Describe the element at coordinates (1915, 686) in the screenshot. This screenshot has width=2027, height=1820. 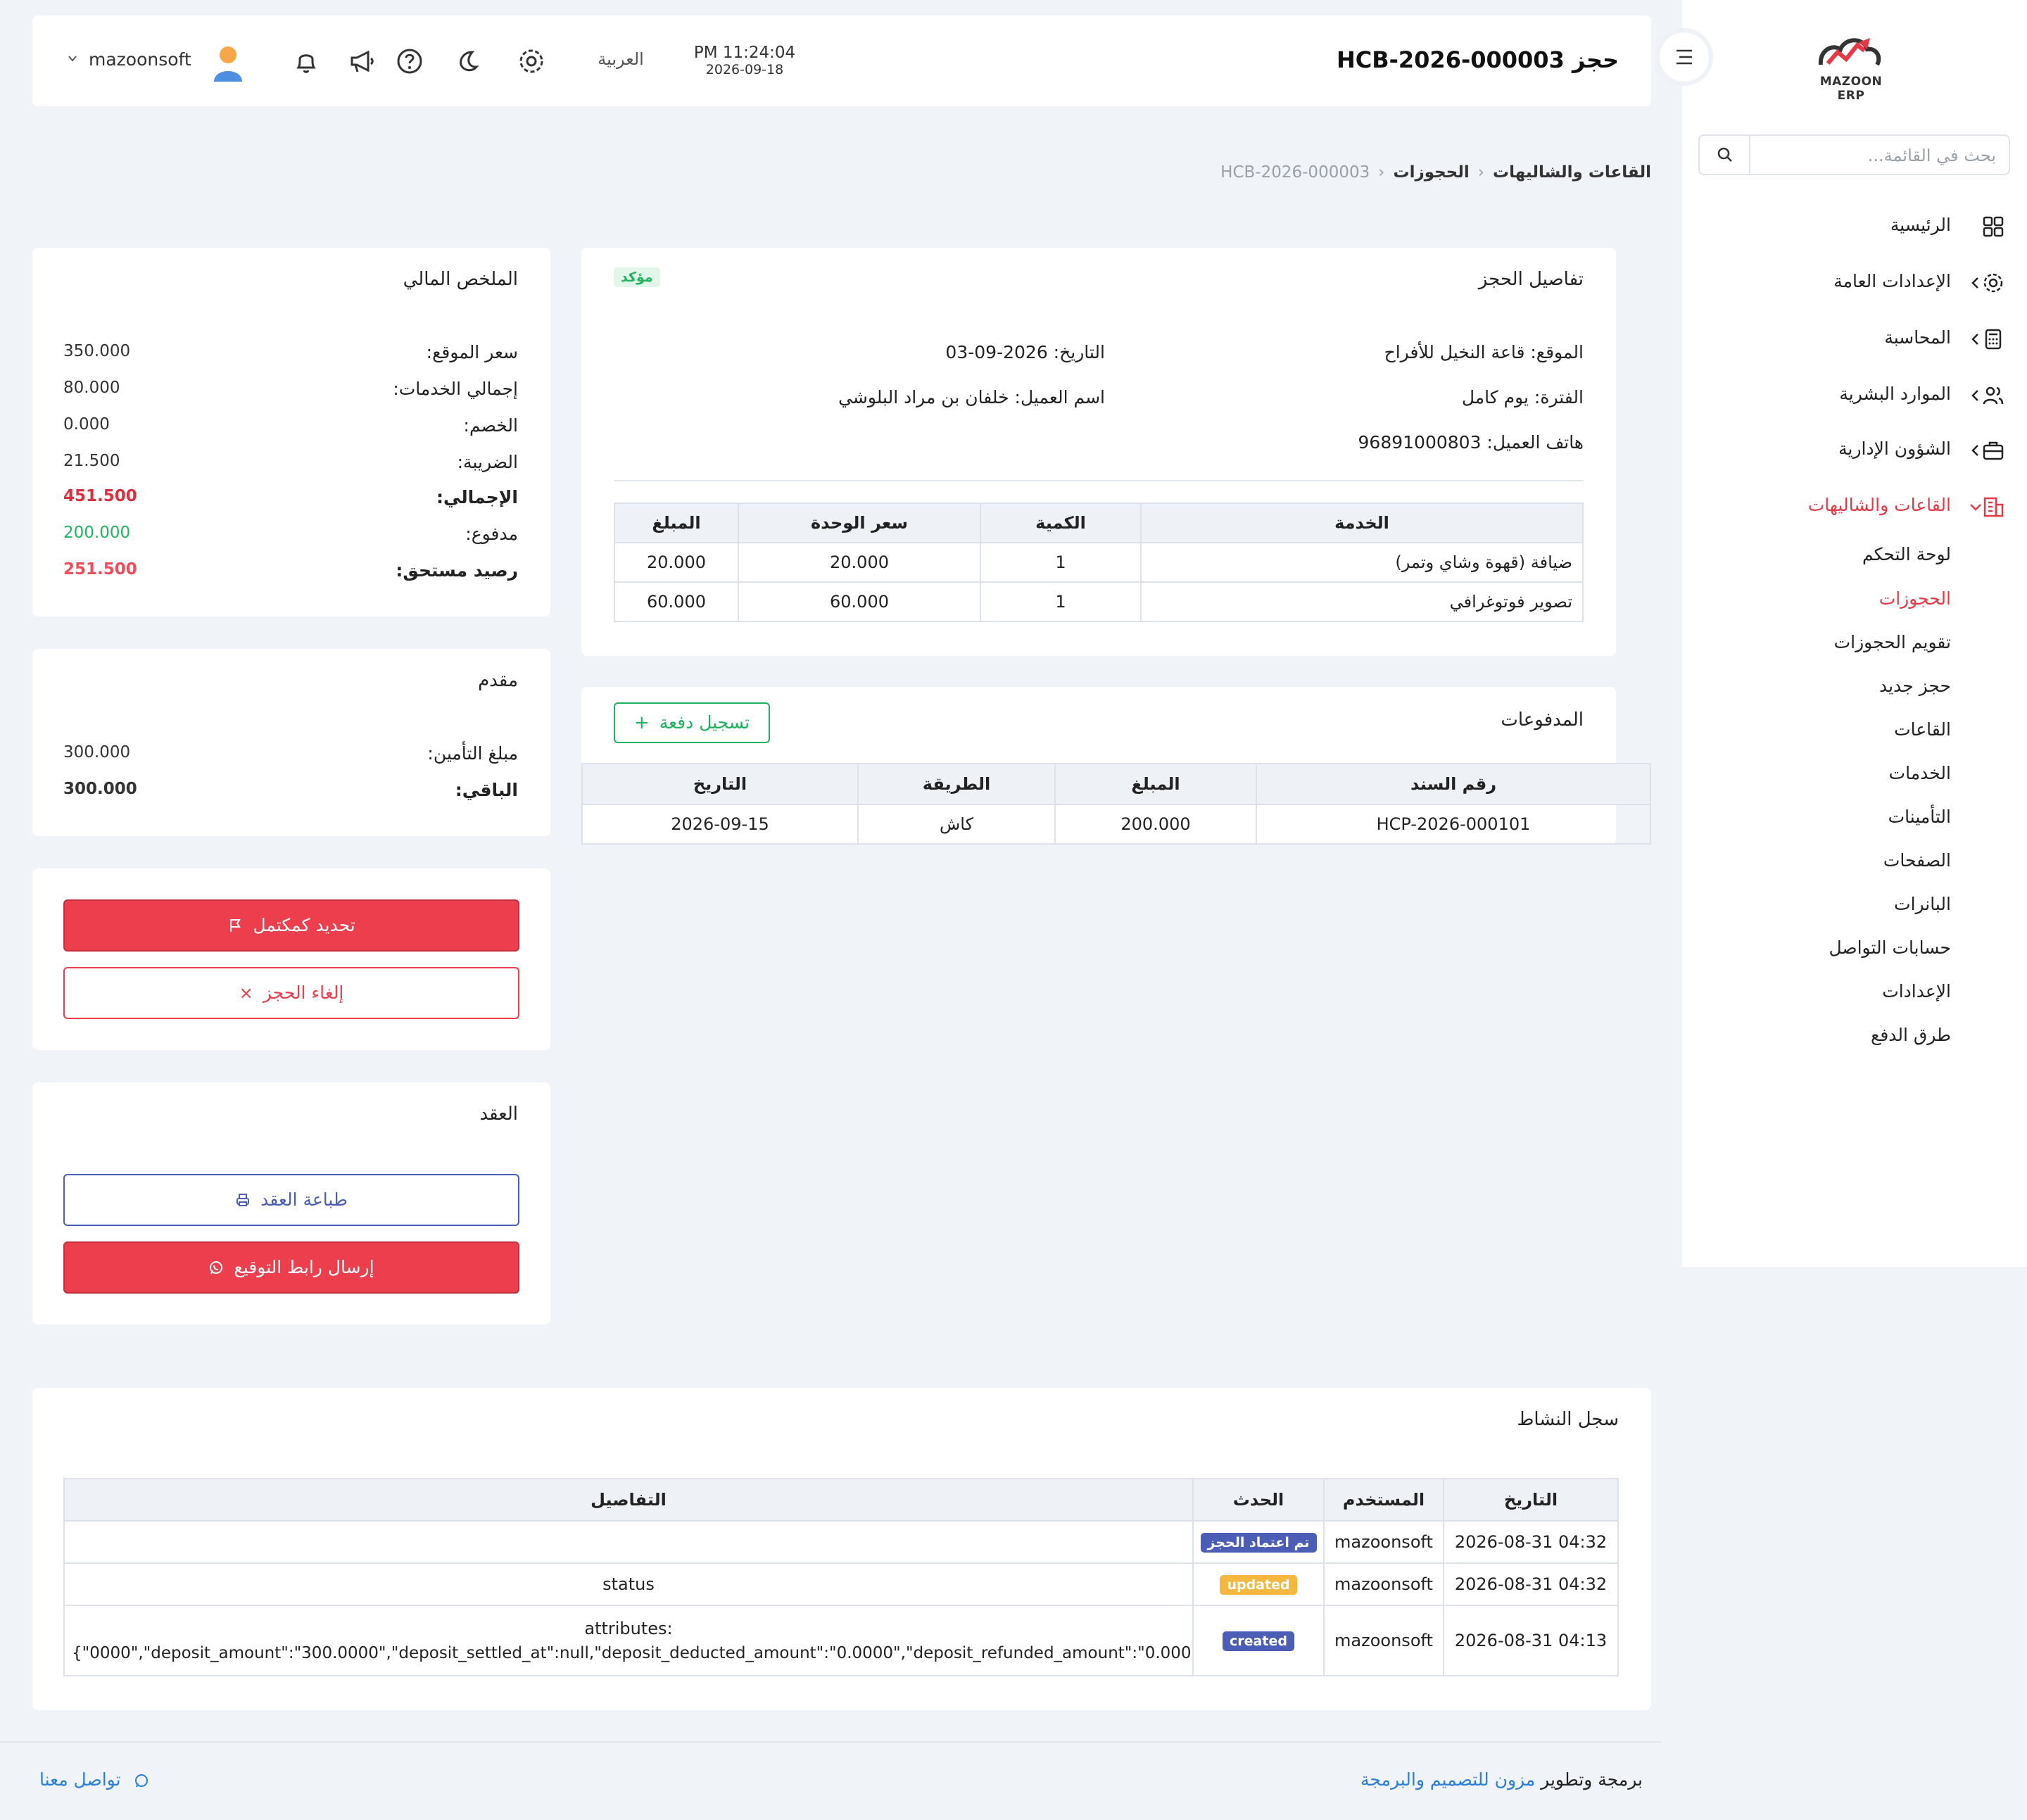
I see `subnav-new-booking: حجز جديد` at that location.